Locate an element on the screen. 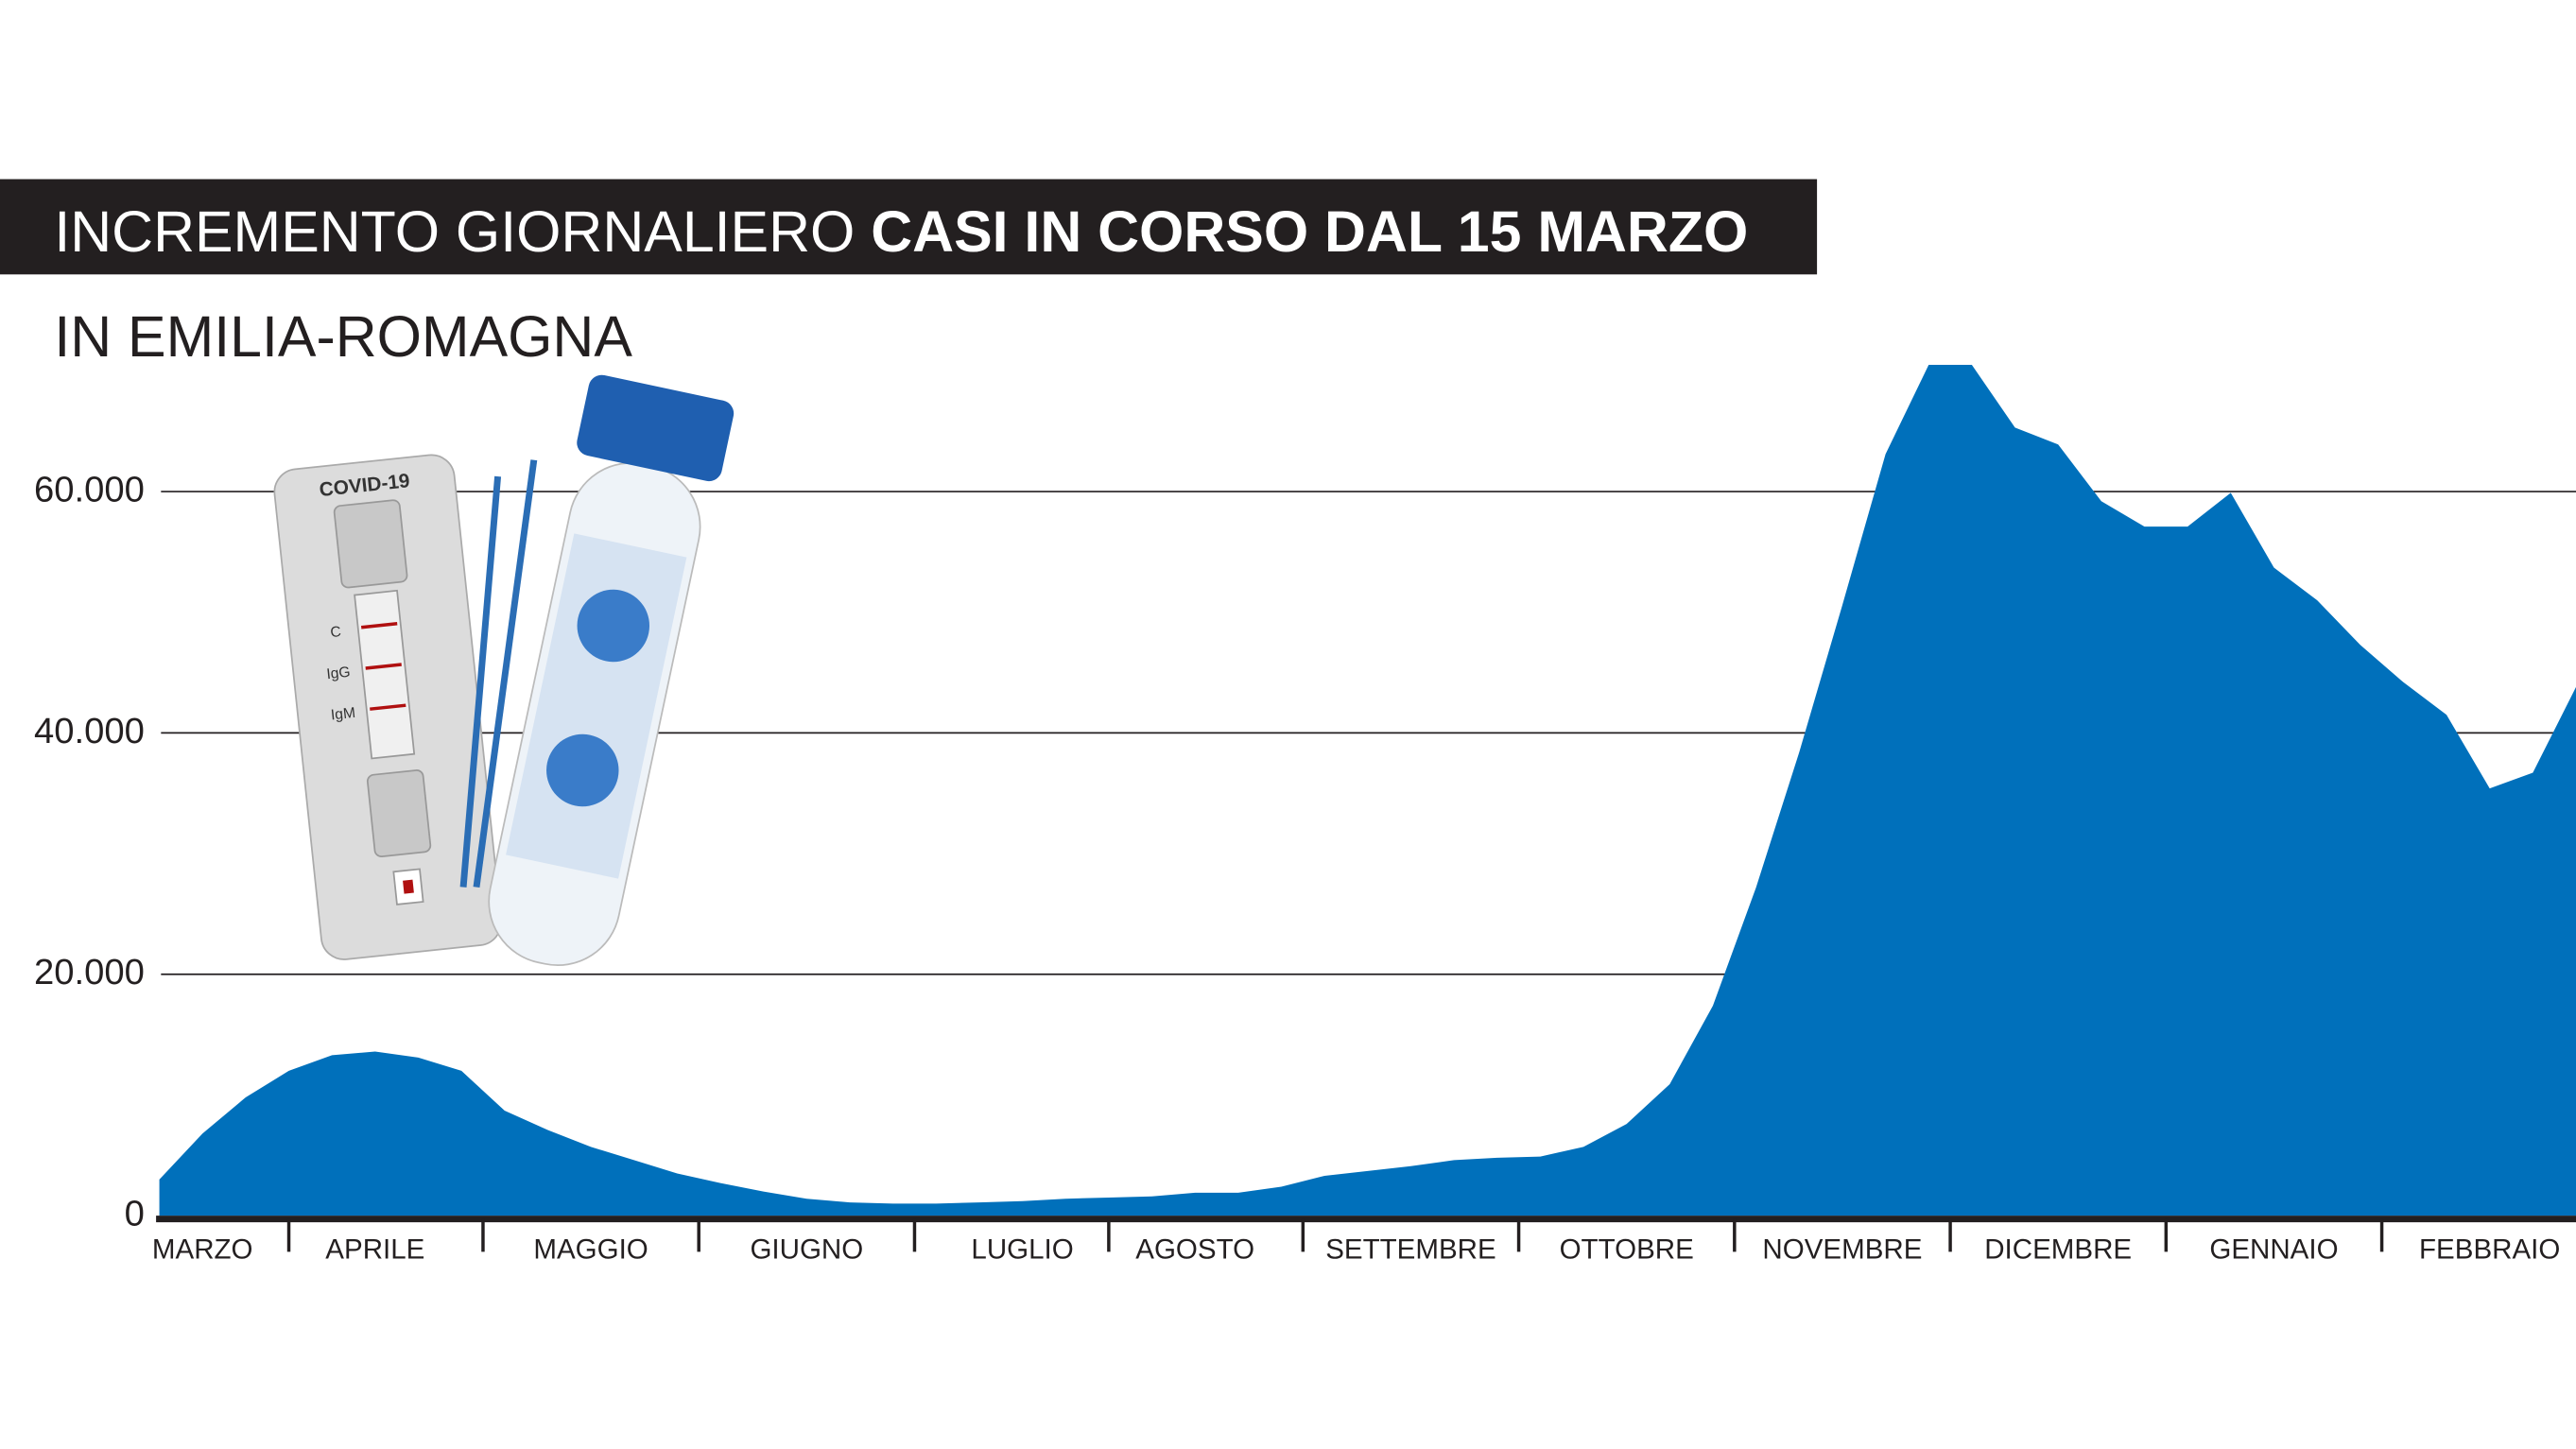 The image size is (2576, 1449). x-tick-label: MARZO is located at coordinates (203, 1249).